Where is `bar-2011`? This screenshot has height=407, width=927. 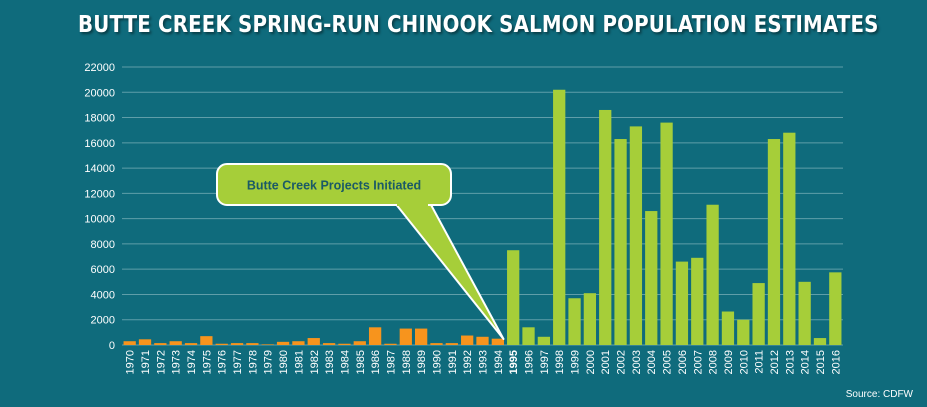 bar-2011 is located at coordinates (758, 314).